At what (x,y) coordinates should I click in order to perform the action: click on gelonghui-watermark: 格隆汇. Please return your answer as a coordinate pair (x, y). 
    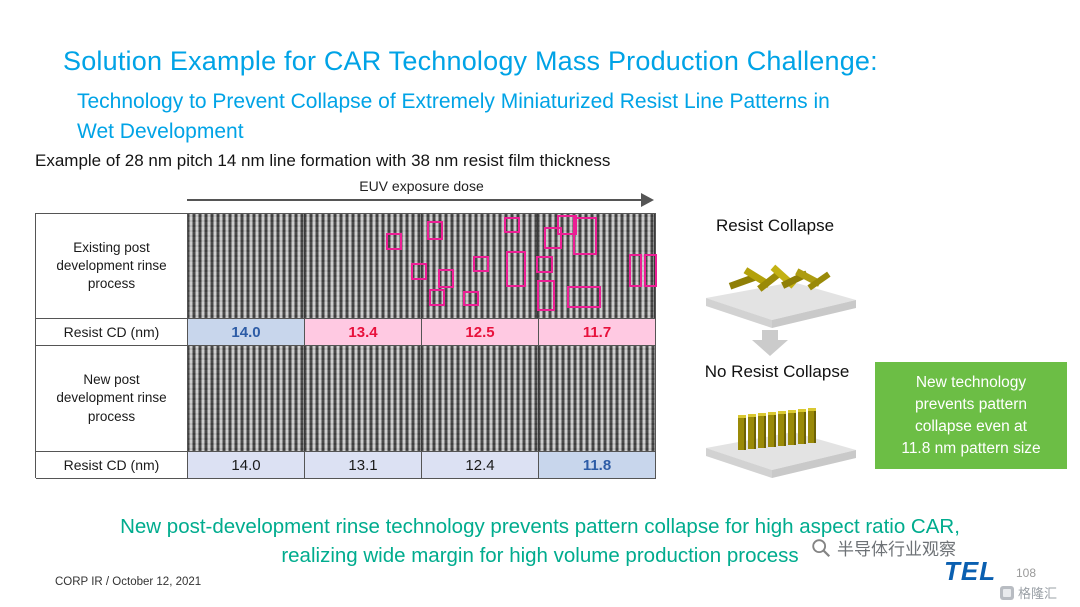
    Looking at the image, I should click on (1028, 592).